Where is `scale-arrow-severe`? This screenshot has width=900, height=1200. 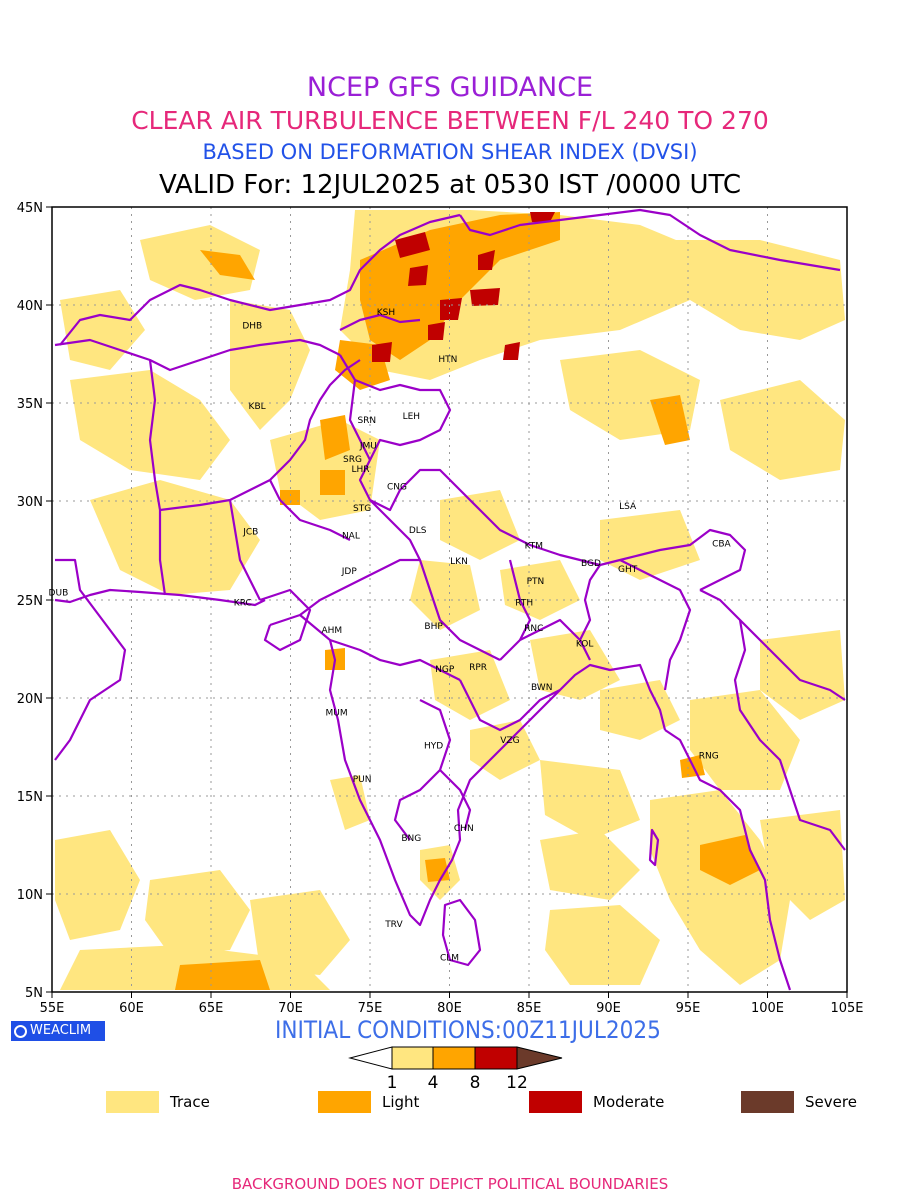
scale-arrow-severe is located at coordinates (539, 1058).